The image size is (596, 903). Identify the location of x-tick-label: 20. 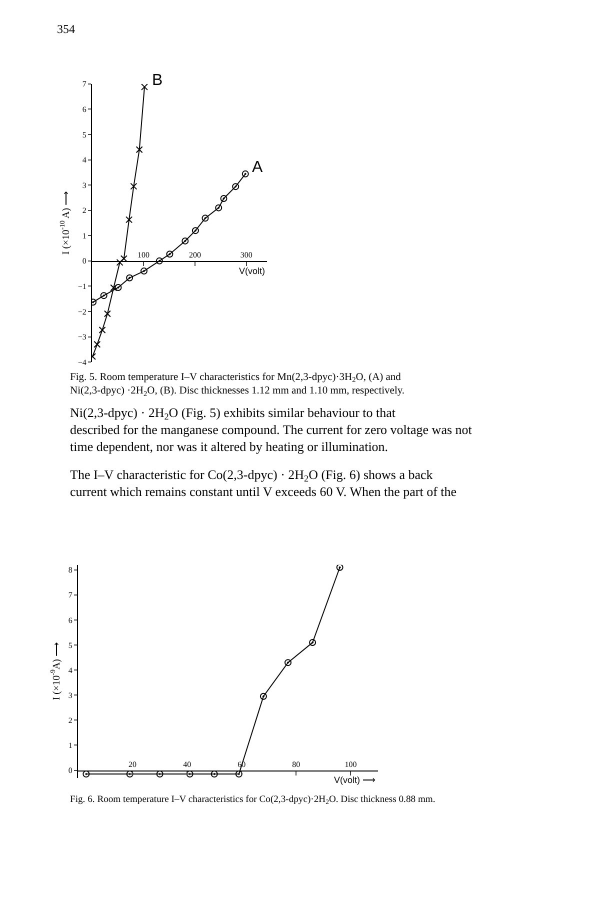
(132, 765).